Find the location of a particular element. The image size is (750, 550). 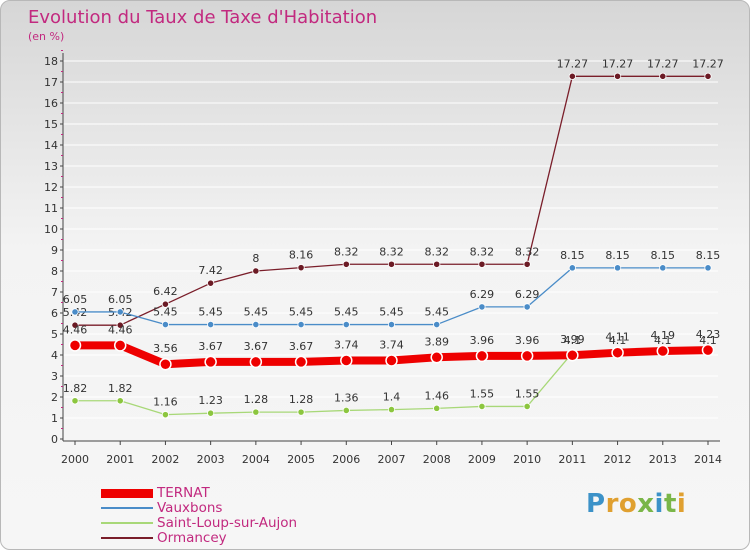

y-tick-label: 11 is located at coordinates (51, 208).